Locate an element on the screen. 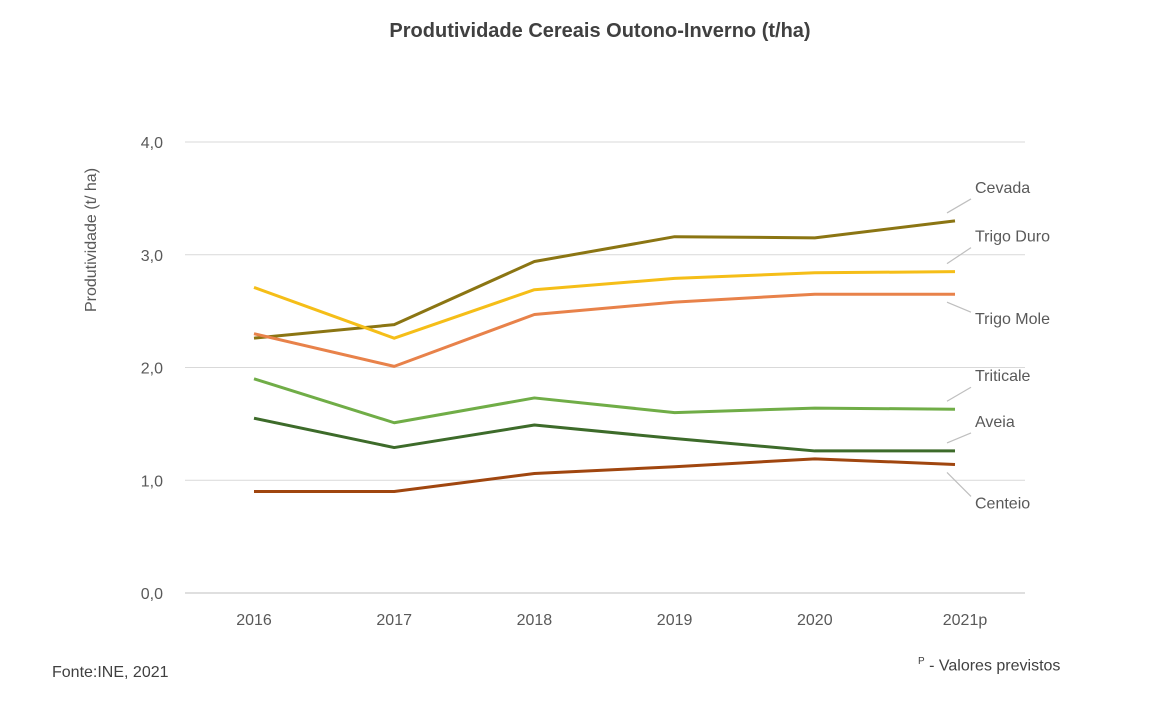 Image resolution: width=1150 pixels, height=704 pixels. y-axis-label: Produtividade (t/ ha) is located at coordinates (91, 240).